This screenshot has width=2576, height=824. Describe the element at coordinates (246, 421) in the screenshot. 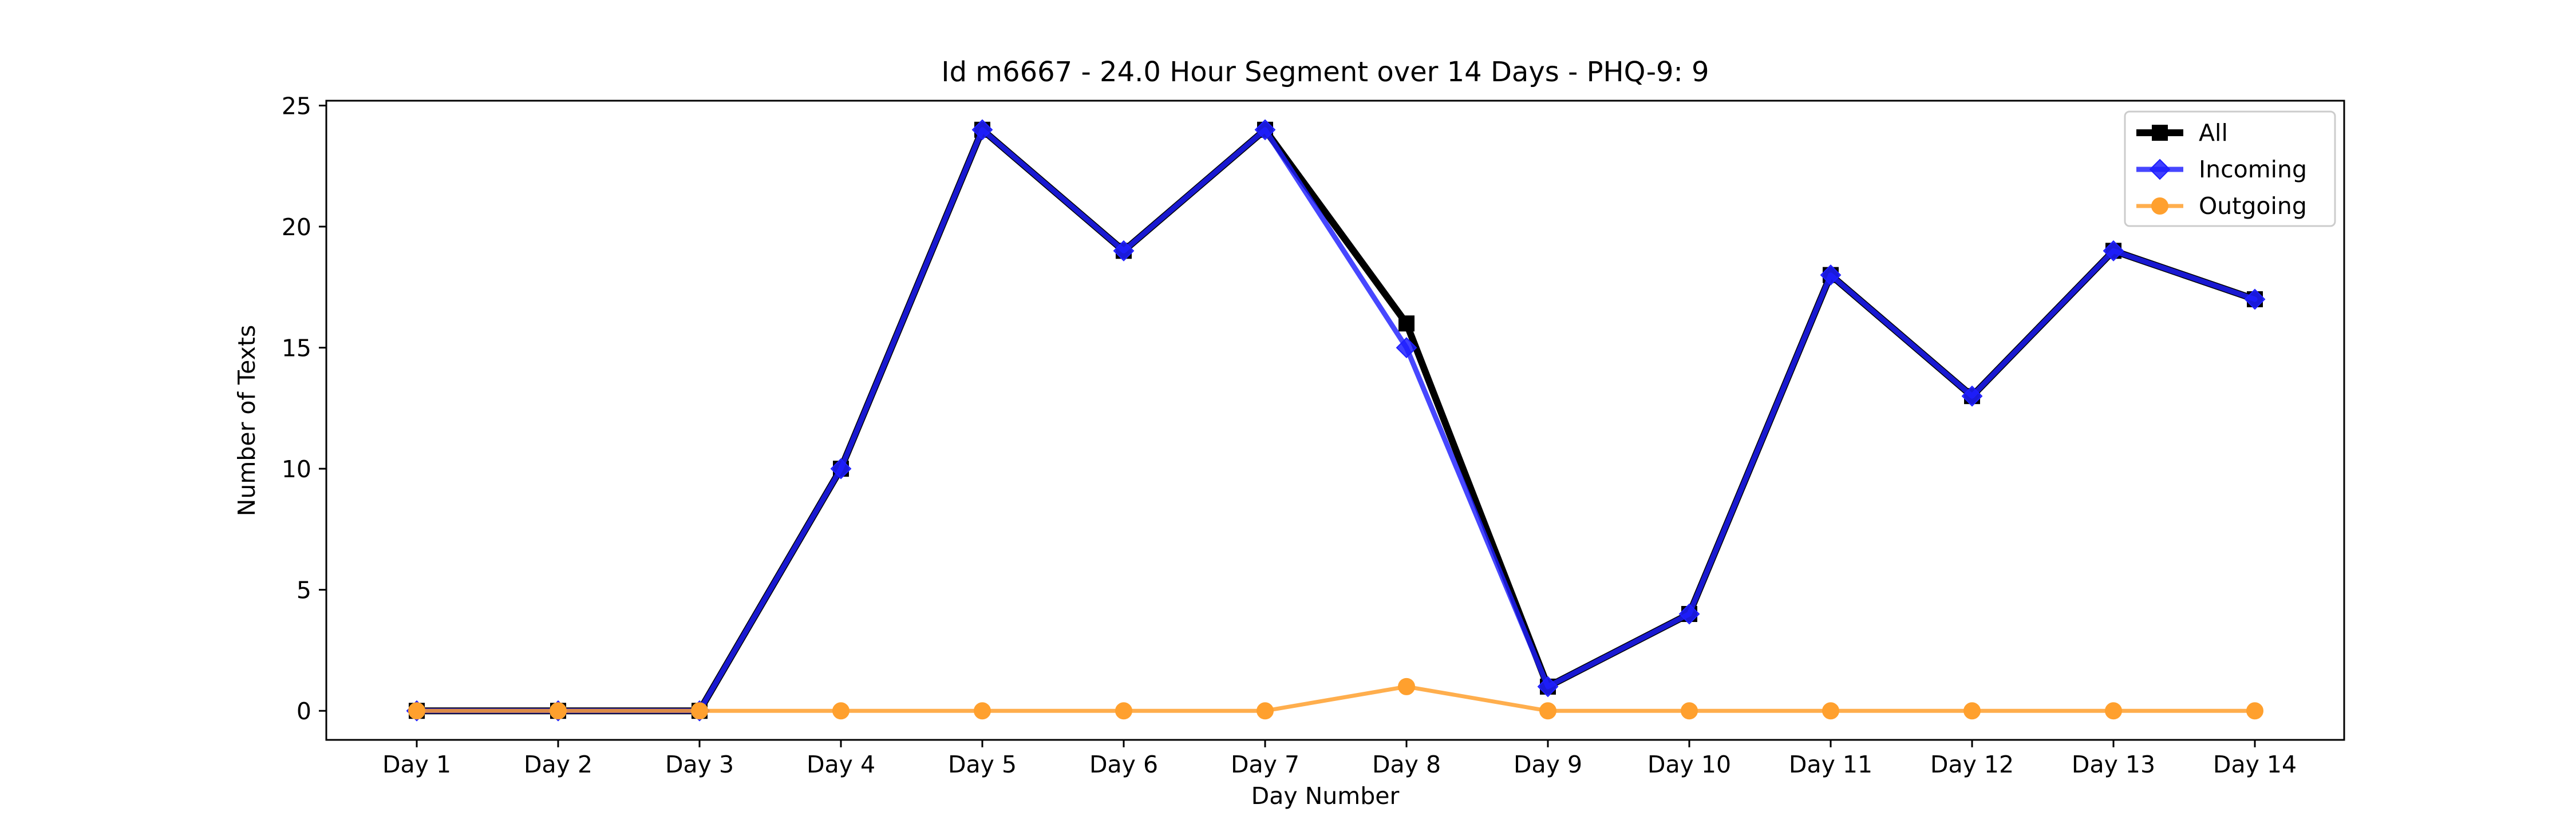

I see `y-axis-label: Number of Texts` at that location.